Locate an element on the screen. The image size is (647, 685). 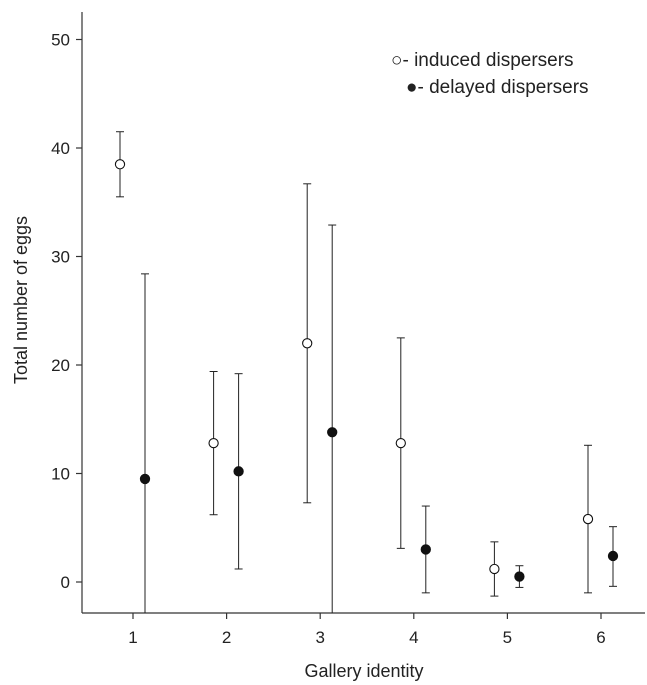
x-tick-label: 6 is located at coordinates (600, 637).